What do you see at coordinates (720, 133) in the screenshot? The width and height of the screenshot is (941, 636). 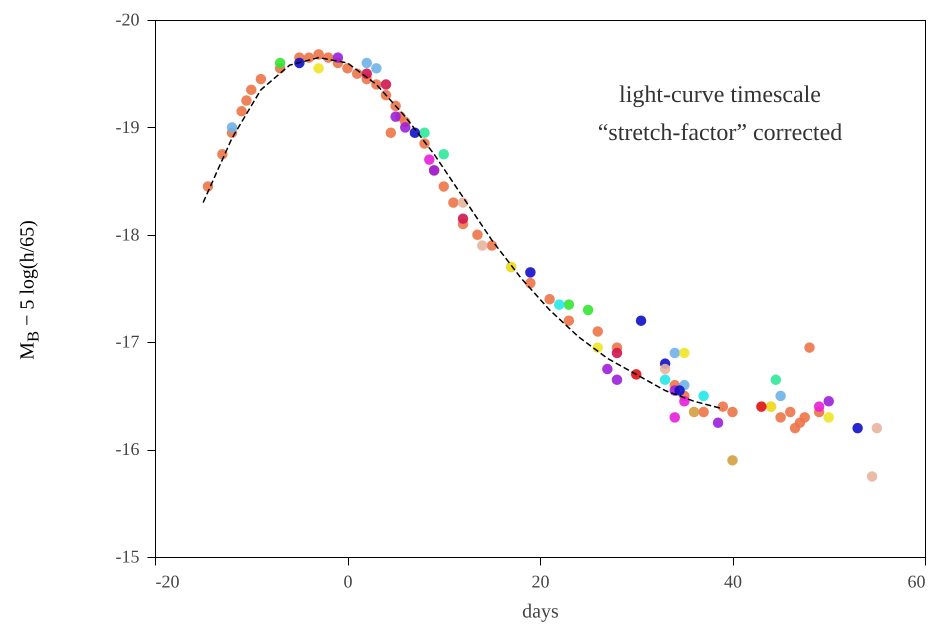 I see `annotation: “stretch-factor” corrected` at bounding box center [720, 133].